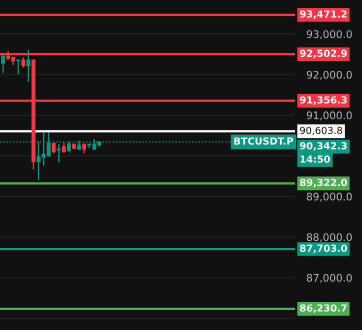 The height and width of the screenshot is (330, 362). I want to click on y-tick-label: 93,000.0, so click(329, 35).